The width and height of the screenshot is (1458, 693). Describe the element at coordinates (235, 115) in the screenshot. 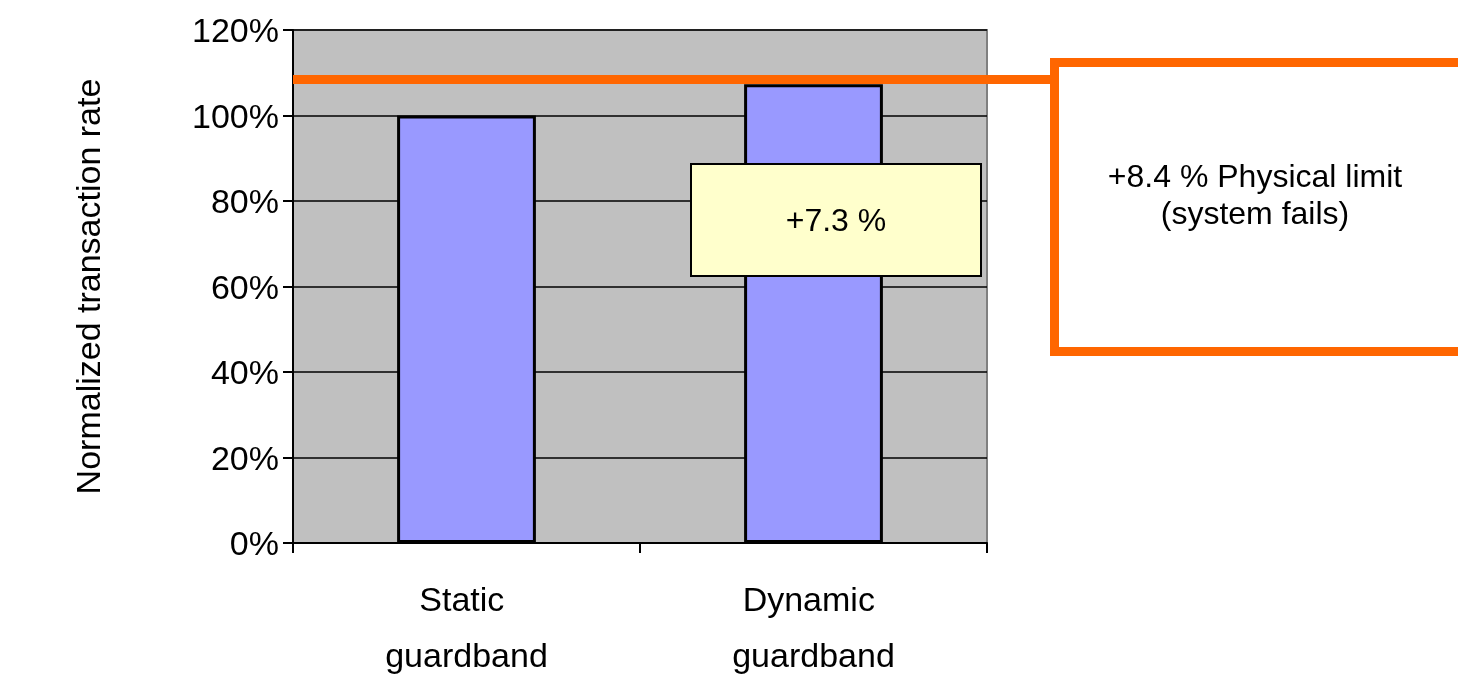

I see `y-tick-label: 100%` at that location.